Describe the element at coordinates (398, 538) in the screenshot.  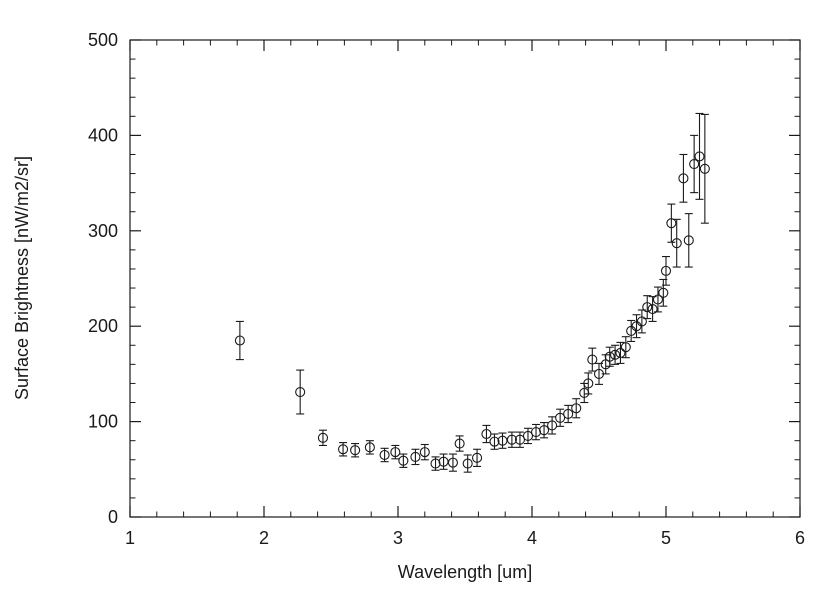
I see `x-tick-label: 3` at that location.